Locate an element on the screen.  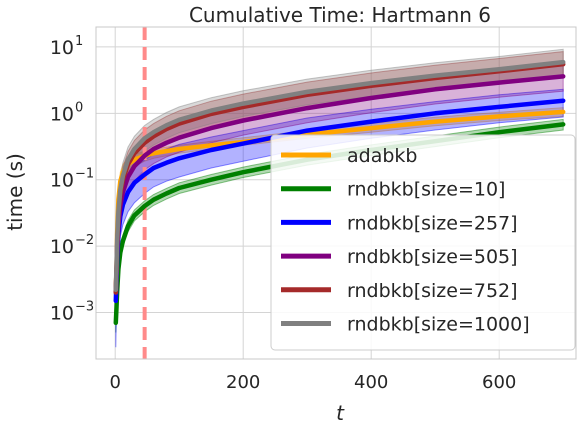
legend-label: rndbkb[size=10] is located at coordinates (426, 190).